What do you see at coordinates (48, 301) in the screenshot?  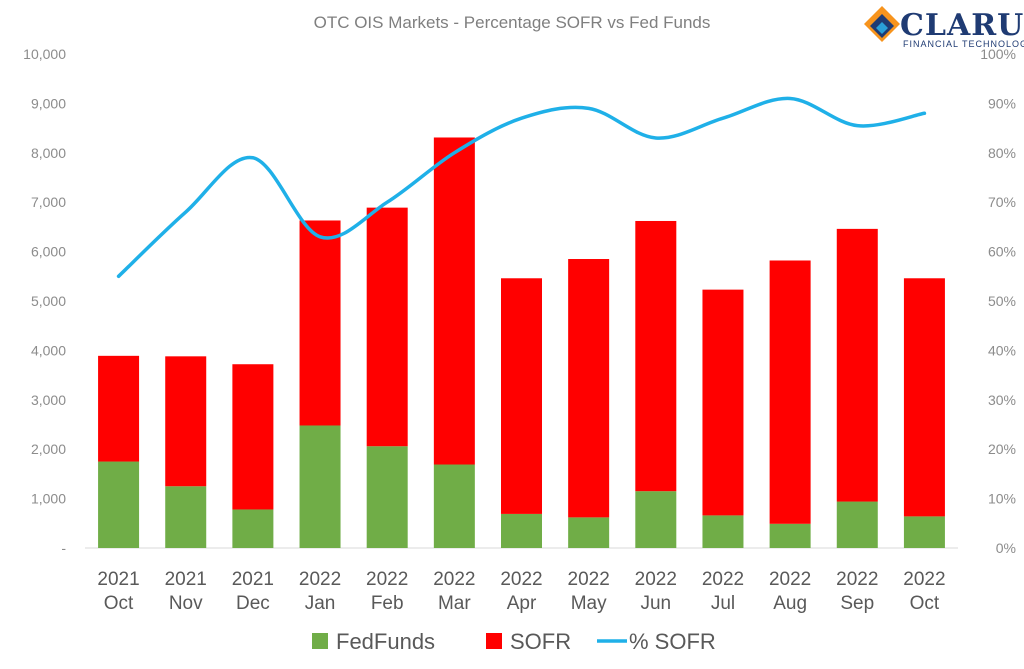 I see `left-tick-label: 5,000` at bounding box center [48, 301].